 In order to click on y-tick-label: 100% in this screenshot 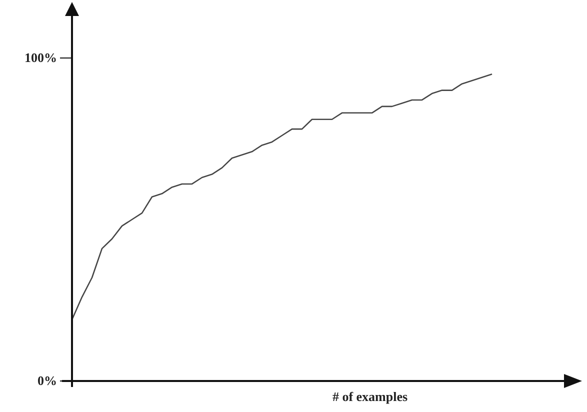, I will do `click(40, 58)`.